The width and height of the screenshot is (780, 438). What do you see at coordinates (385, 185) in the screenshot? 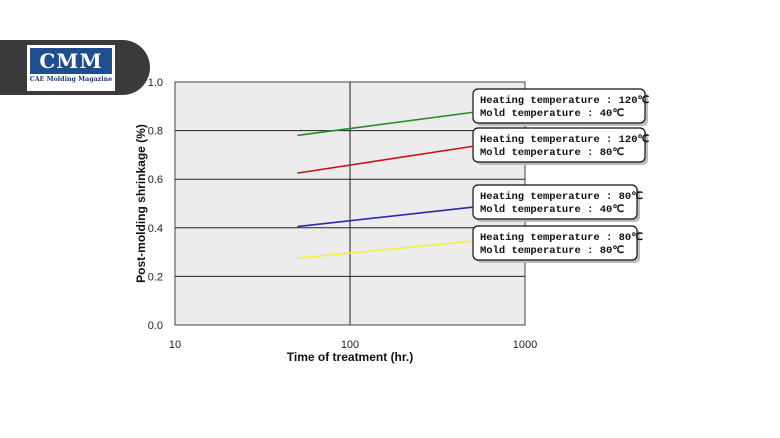
I see `series-lines` at bounding box center [385, 185].